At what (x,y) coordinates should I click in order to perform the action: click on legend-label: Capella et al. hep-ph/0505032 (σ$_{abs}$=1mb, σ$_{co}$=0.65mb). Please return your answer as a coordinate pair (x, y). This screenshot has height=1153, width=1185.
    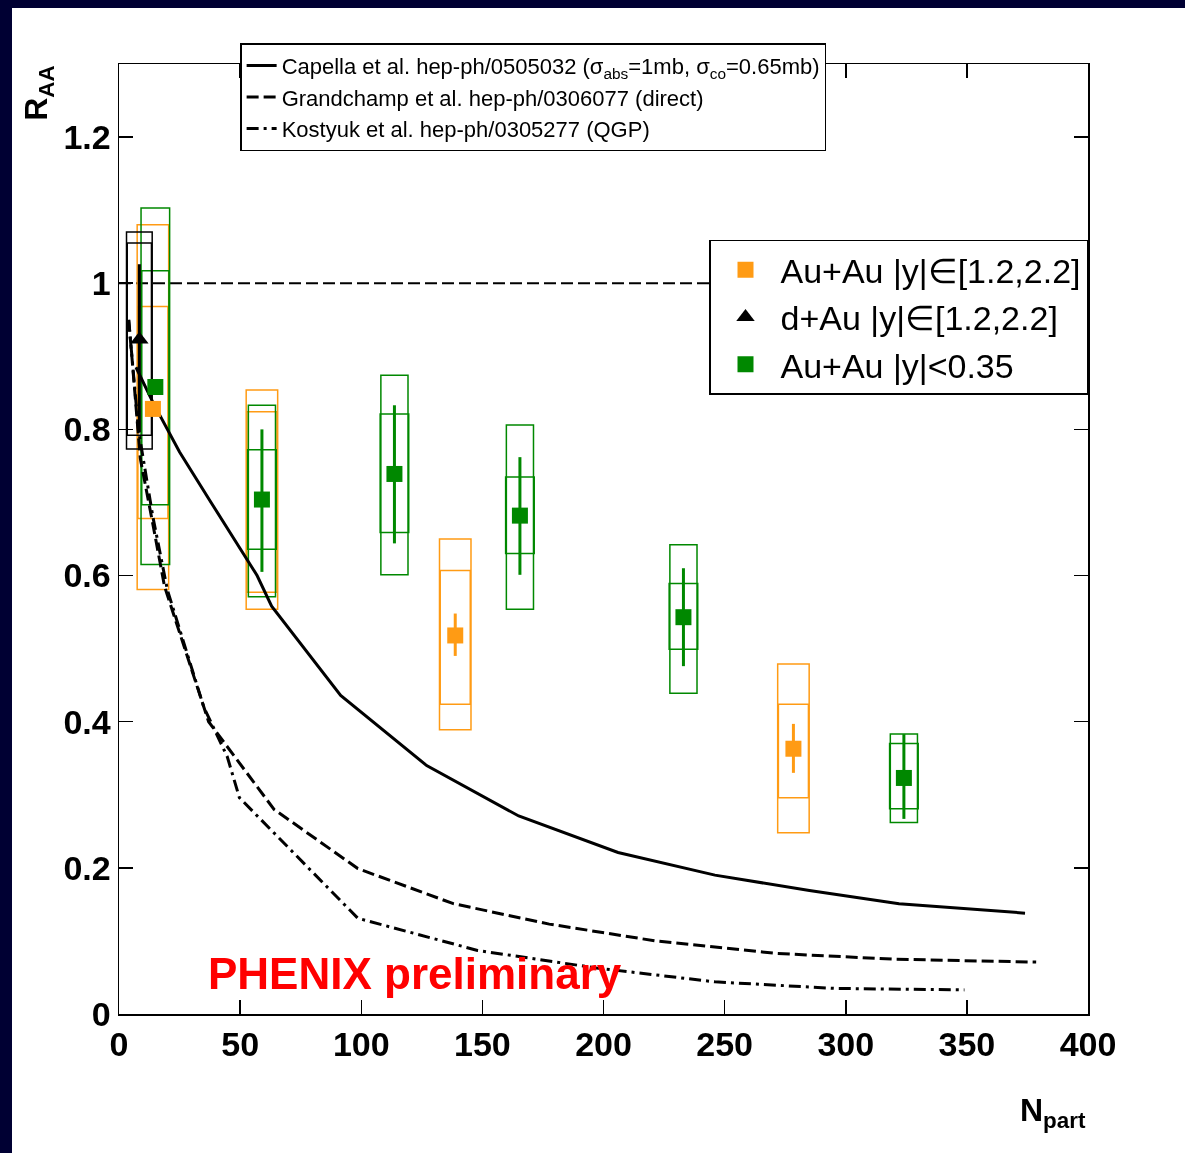
    Looking at the image, I should click on (550, 67).